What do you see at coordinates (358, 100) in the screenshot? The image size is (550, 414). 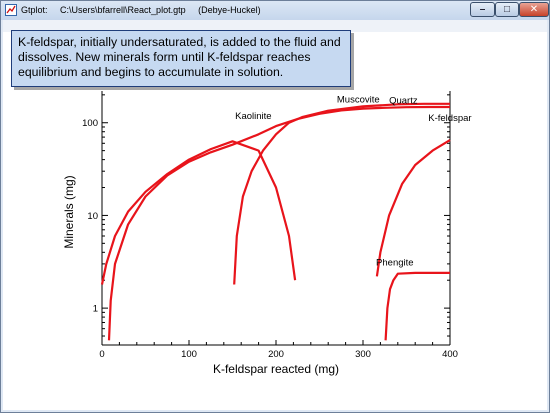 I see `series-label-muscovite: Muscovite` at bounding box center [358, 100].